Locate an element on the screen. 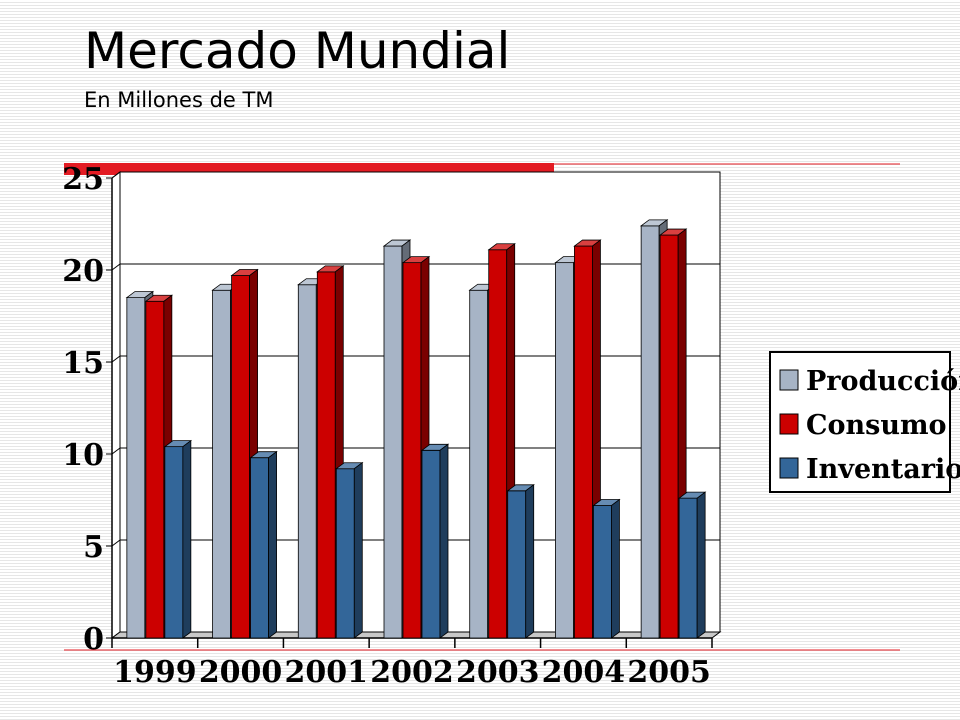  legend-box is located at coordinates (860, 422).